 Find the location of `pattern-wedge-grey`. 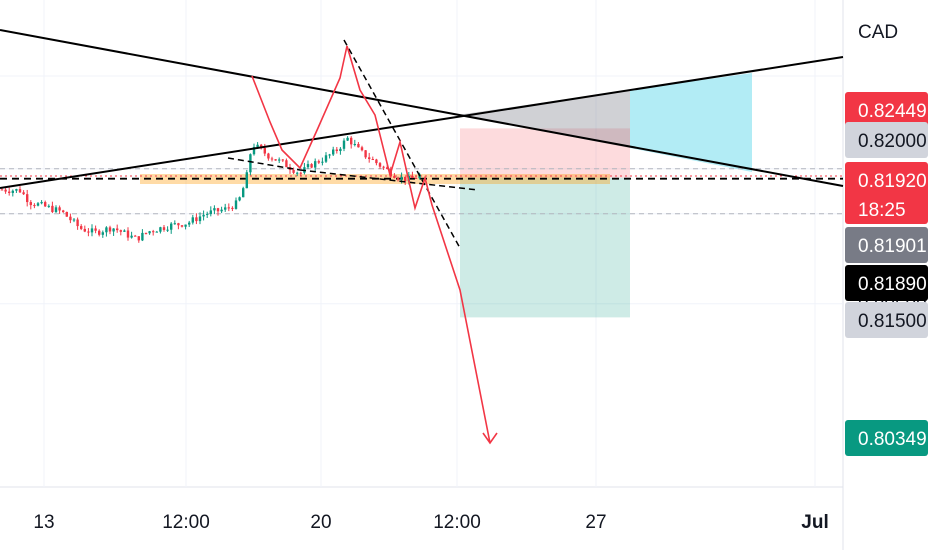

pattern-wedge-grey is located at coordinates (543, 119).